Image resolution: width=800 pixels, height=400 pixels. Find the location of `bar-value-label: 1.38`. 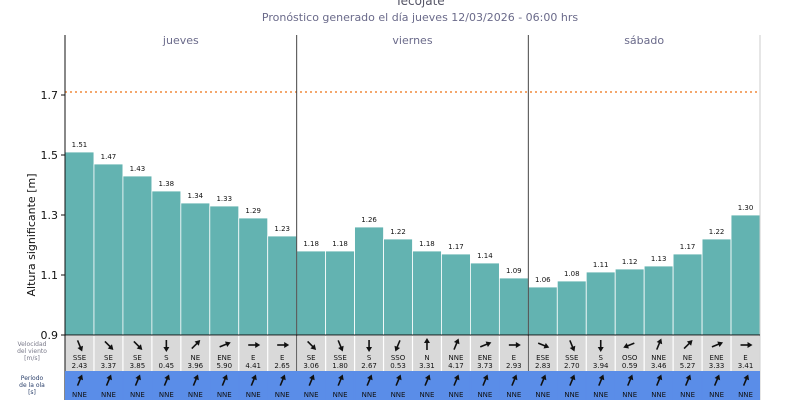

bar-value-label: 1.38 is located at coordinates (167, 184).